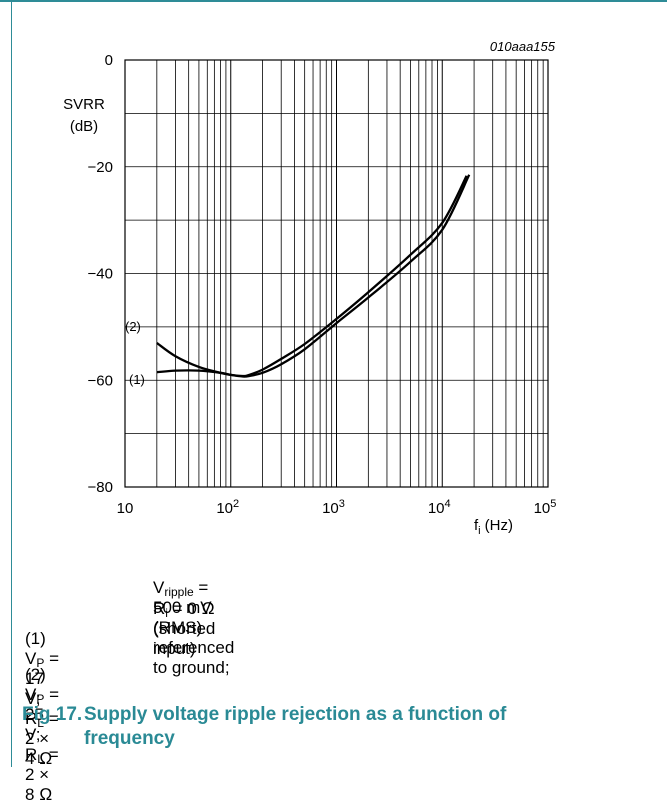 The width and height of the screenshot is (667, 805). Describe the element at coordinates (42, 698) in the screenshot. I see `note-item-1: (1)VP = 17 V; RL = 2 × 4 Ω` at that location.